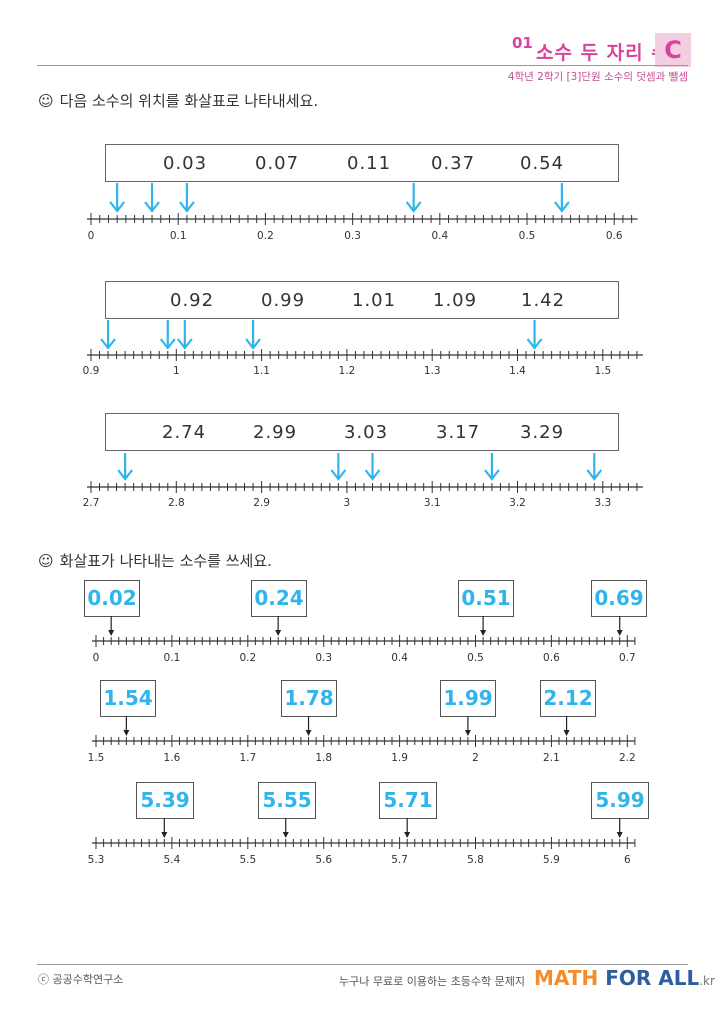  What do you see at coordinates (91, 503) in the screenshot?
I see `tick-label: 2.7` at bounding box center [91, 503].